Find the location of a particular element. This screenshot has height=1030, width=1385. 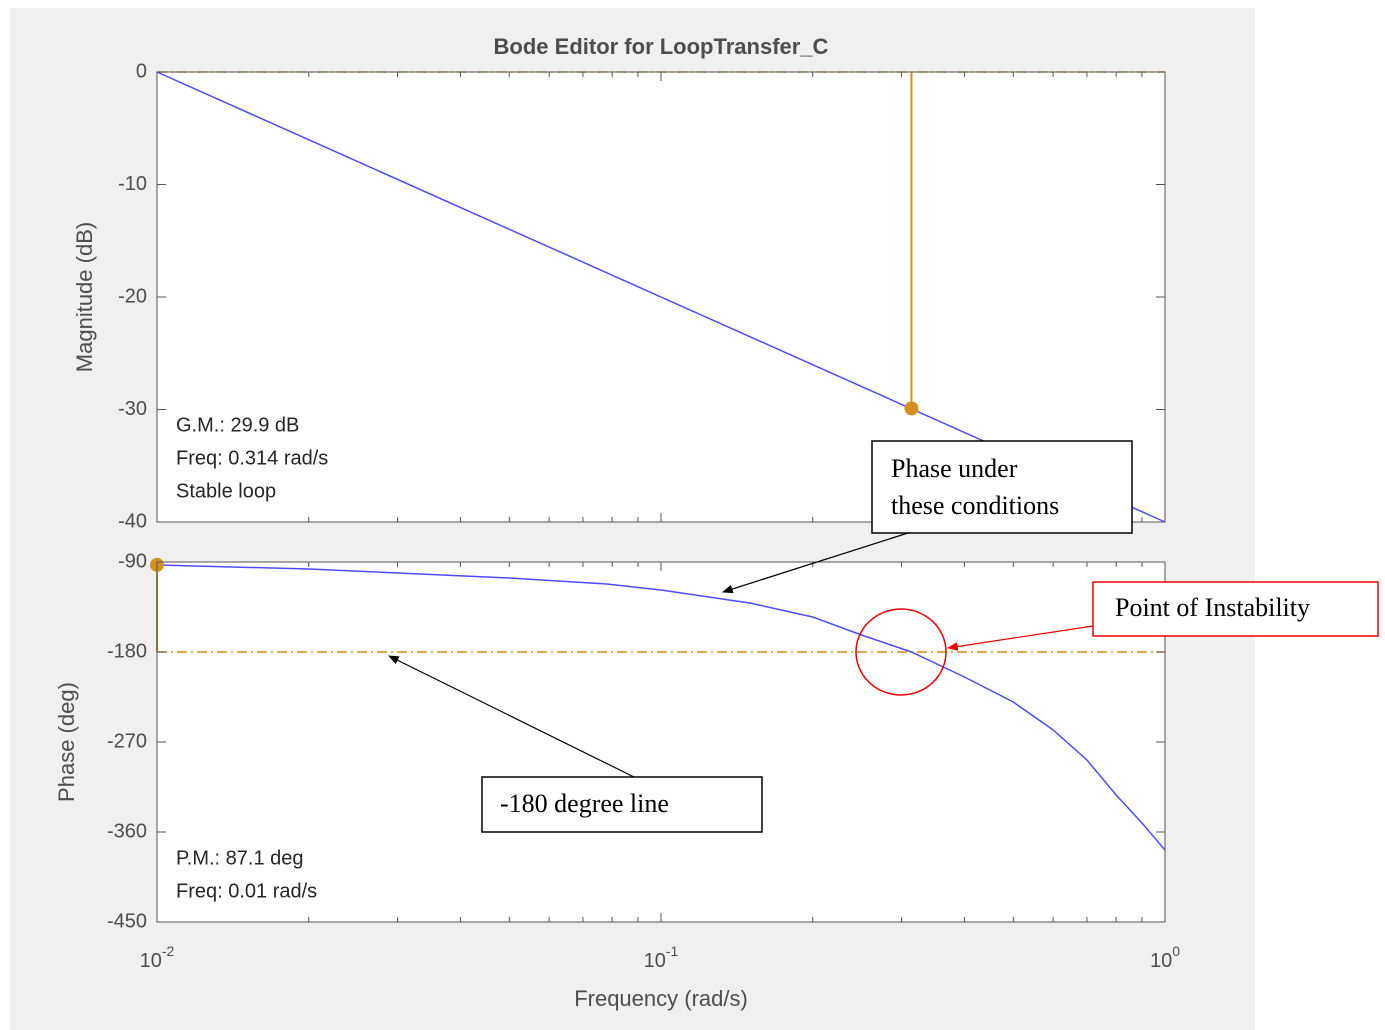

y-tick-label: -30 is located at coordinates (132, 409).